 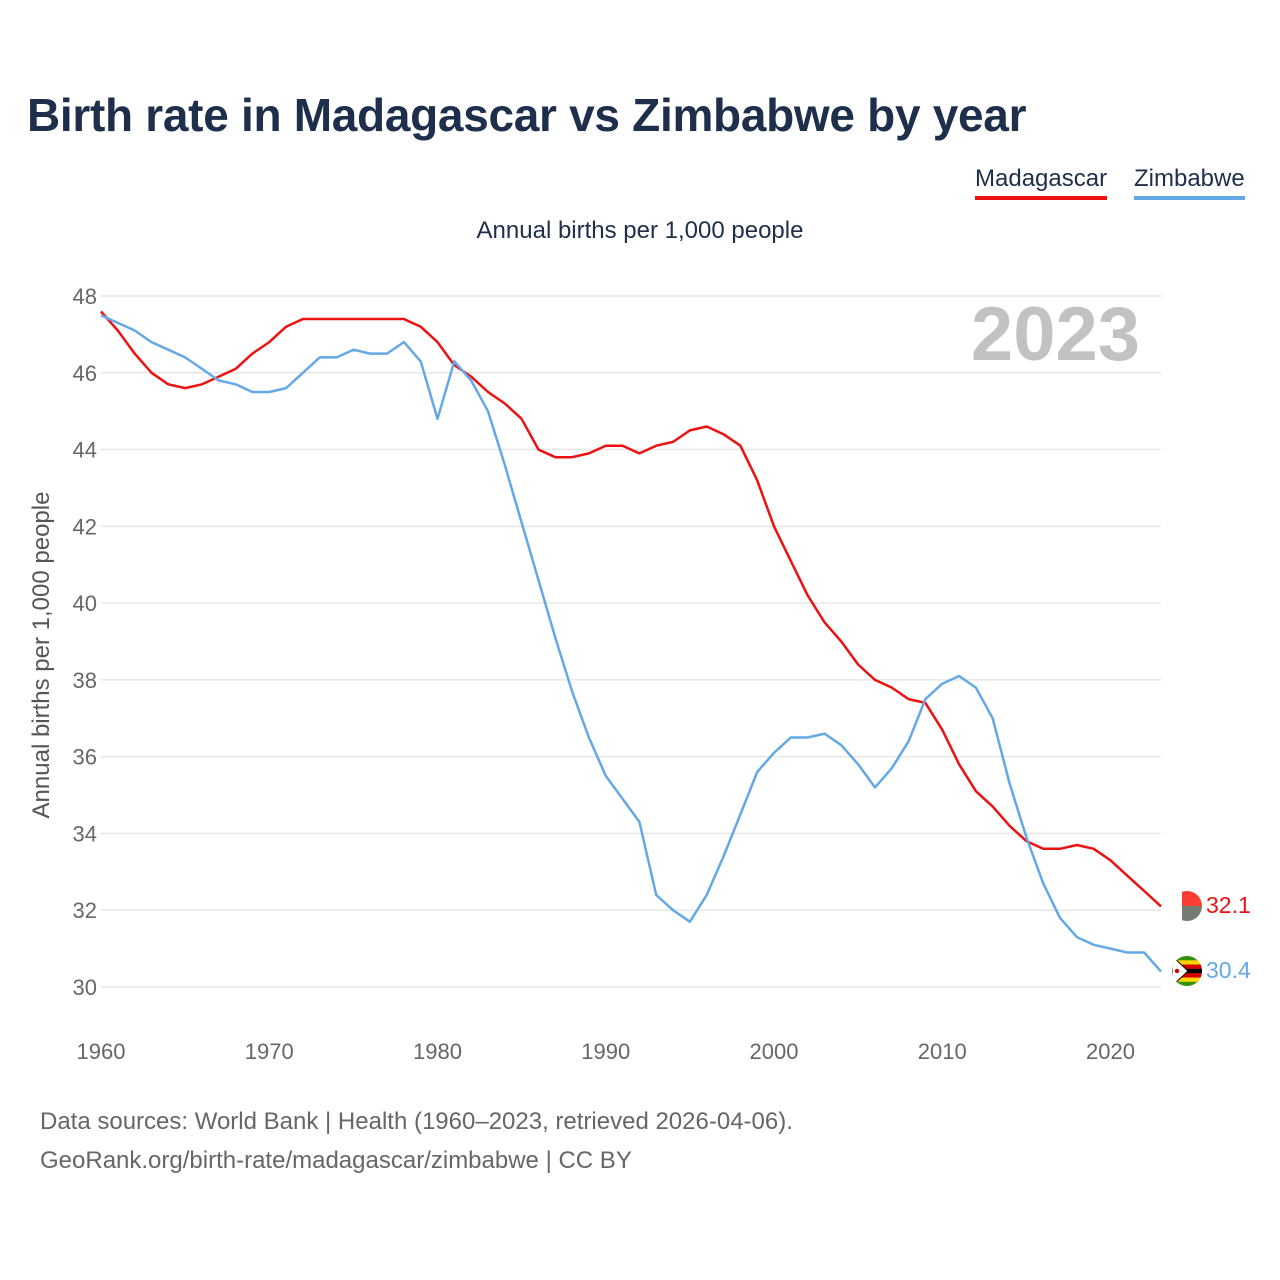 What do you see at coordinates (269, 1051) in the screenshot?
I see `x-tick-label: 1970` at bounding box center [269, 1051].